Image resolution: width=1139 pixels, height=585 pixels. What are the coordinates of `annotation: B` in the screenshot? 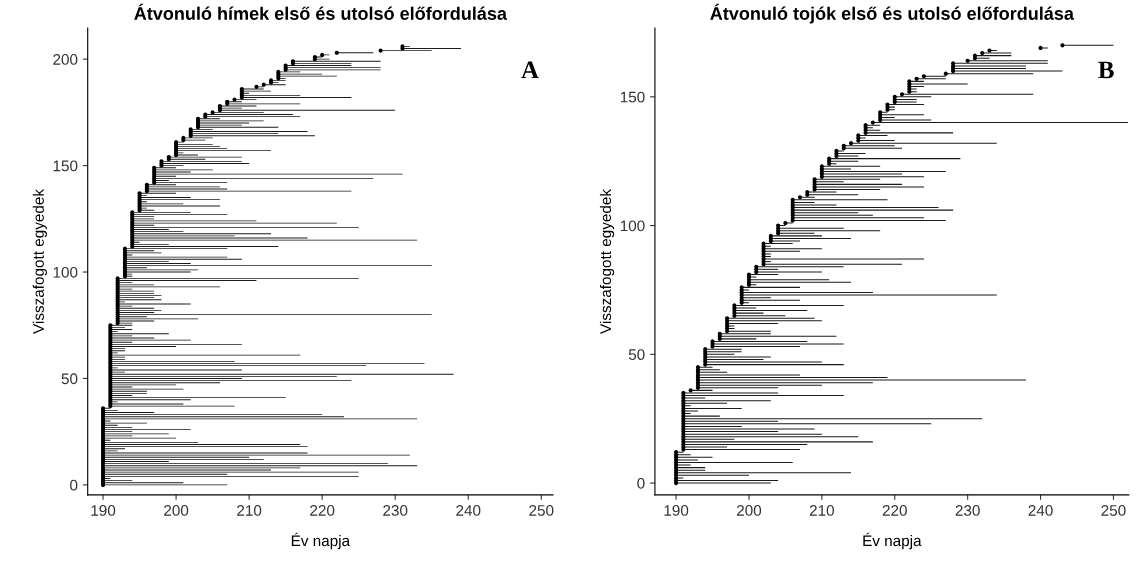 It's located at (1106, 70).